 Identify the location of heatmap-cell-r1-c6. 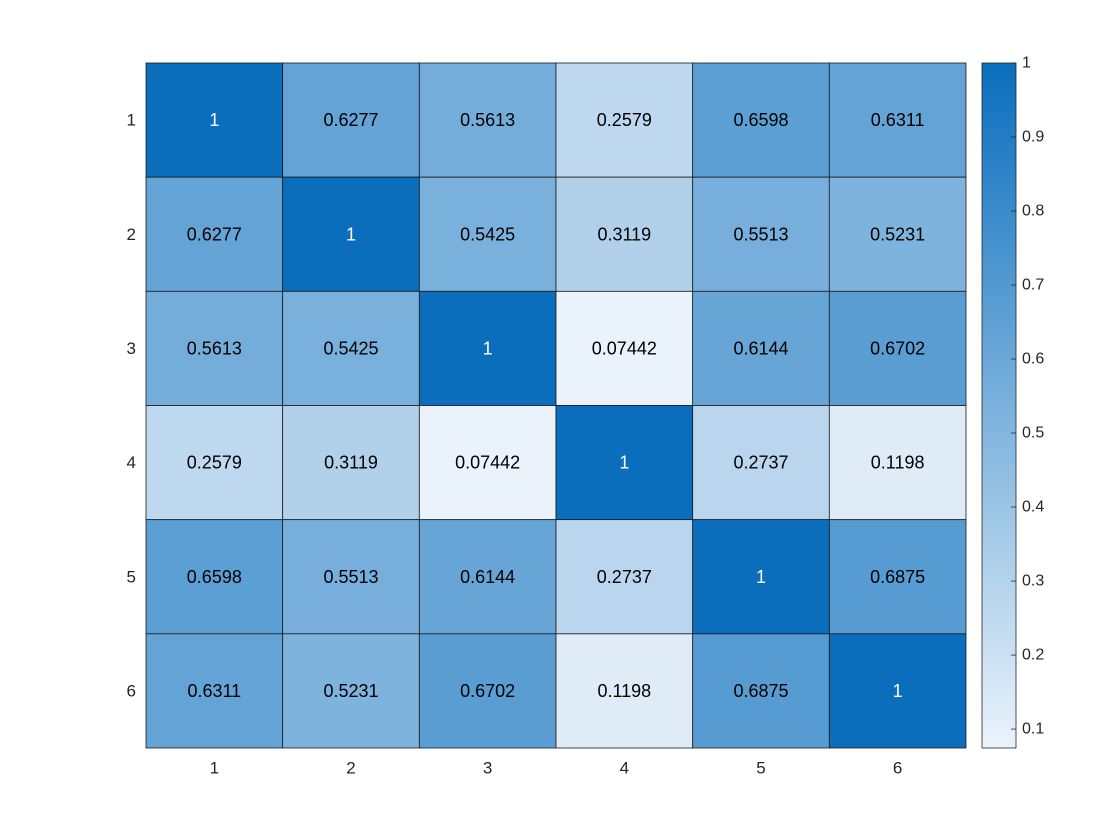
(897, 120).